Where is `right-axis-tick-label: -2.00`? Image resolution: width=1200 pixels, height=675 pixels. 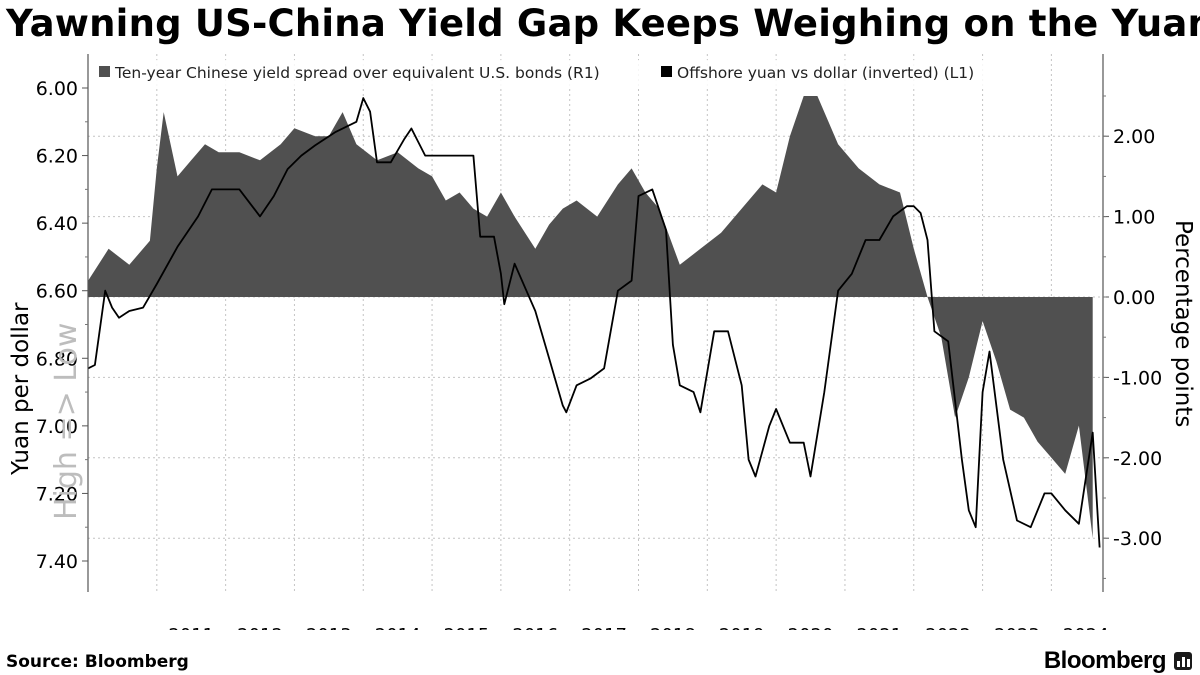 right-axis-tick-label: -2.00 is located at coordinates (1137, 459).